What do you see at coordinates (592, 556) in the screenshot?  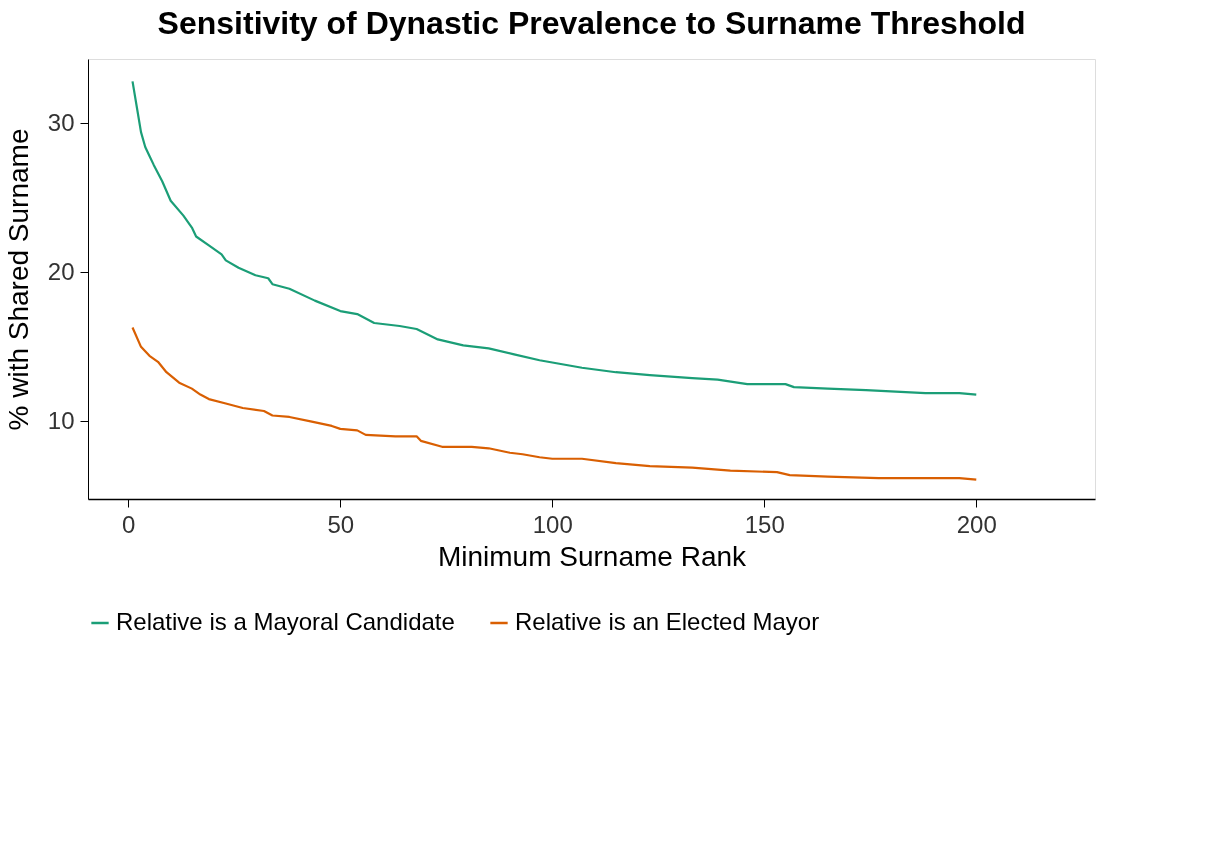 I see `x-axis-title: Minimum Surname Rank` at bounding box center [592, 556].